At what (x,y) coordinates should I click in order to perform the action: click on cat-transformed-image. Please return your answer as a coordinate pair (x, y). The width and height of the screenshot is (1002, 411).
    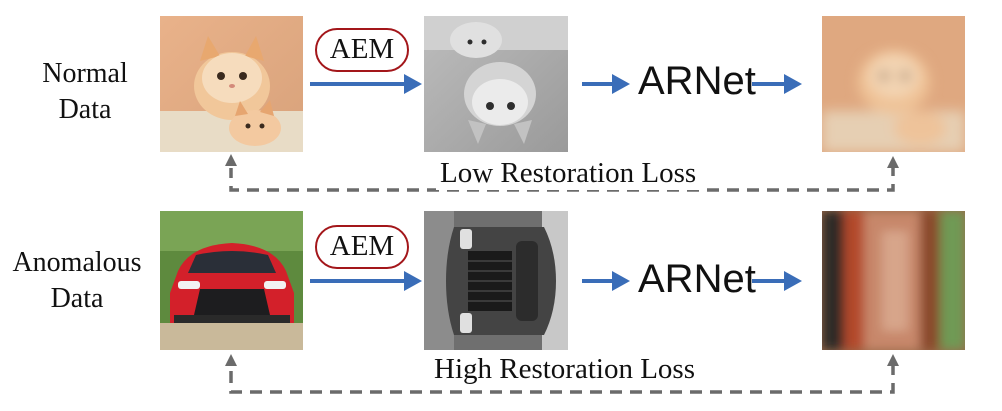
    Looking at the image, I should click on (496, 84).